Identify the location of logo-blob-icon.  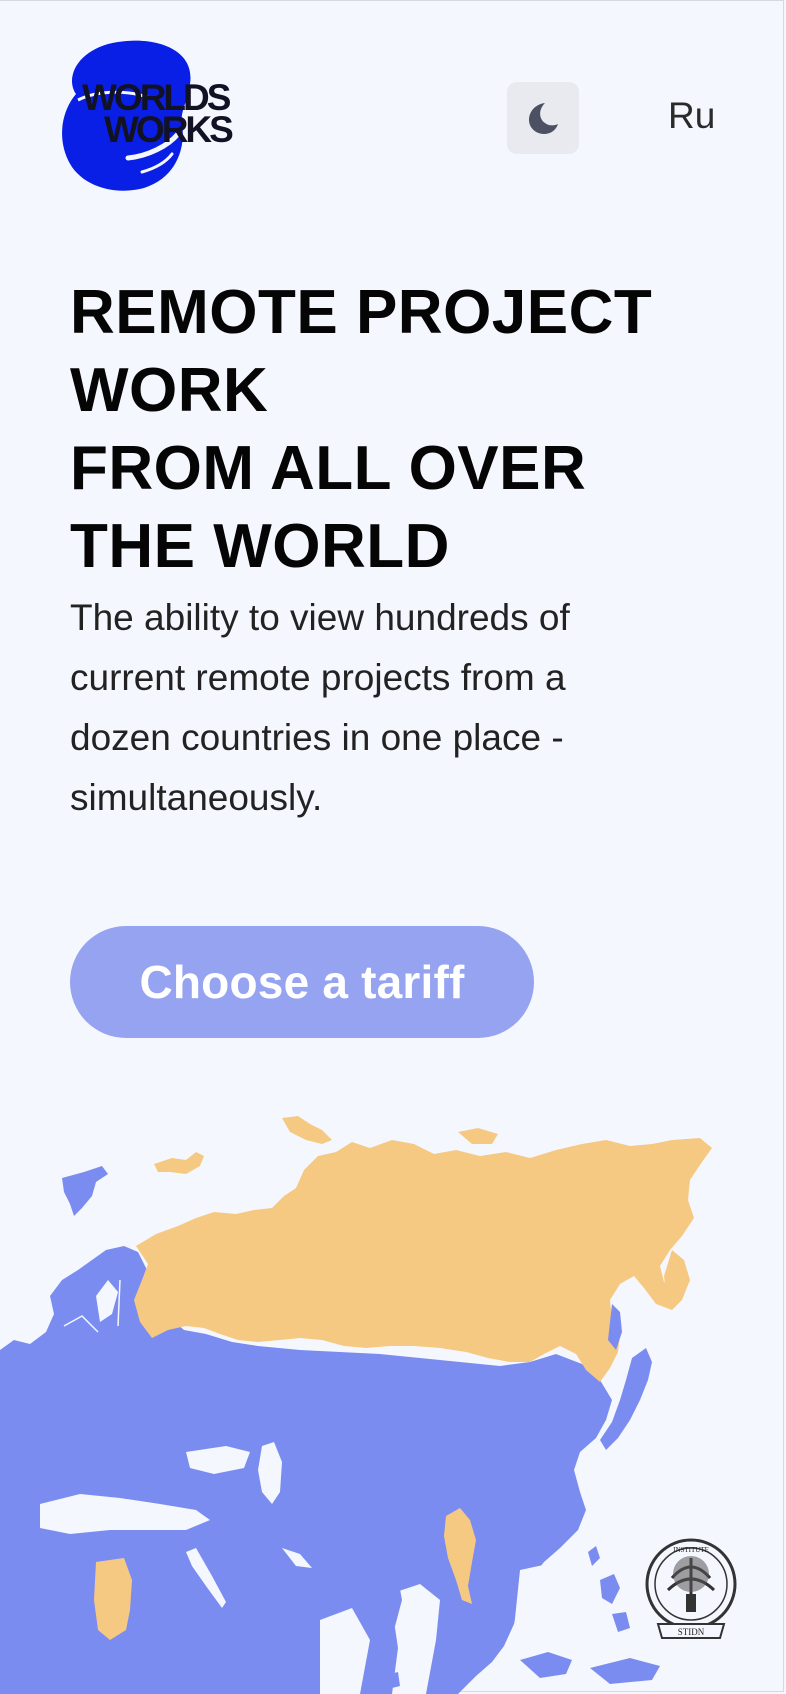
(126, 115).